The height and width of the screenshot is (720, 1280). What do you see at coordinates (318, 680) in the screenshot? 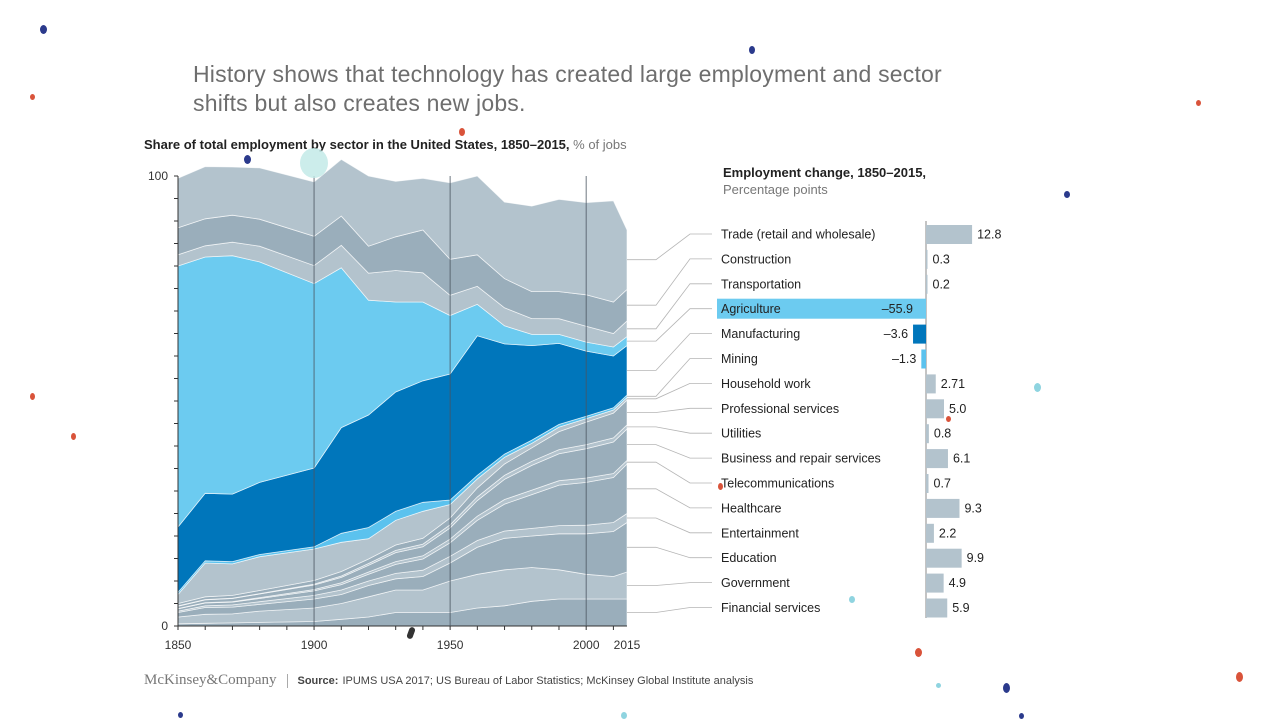
I see `source-label: Source:` at bounding box center [318, 680].